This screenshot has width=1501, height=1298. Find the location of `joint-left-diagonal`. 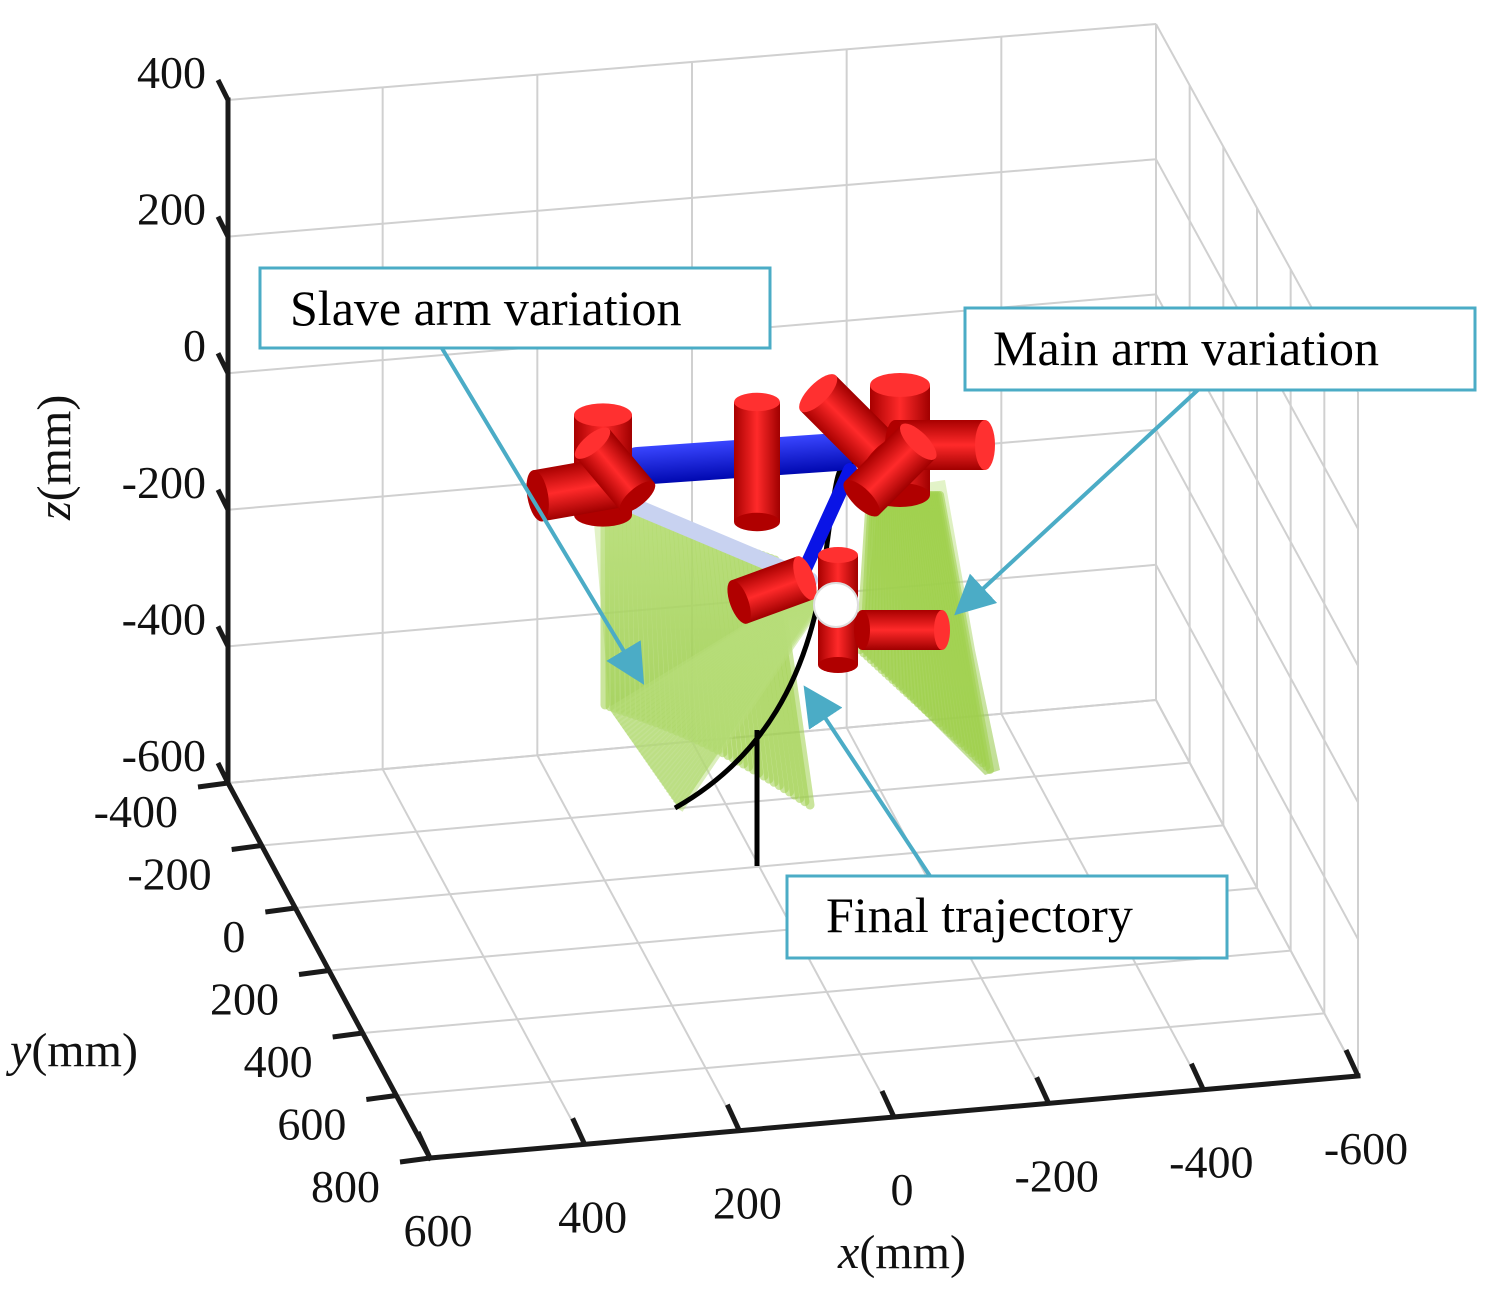

joint-left-diagonal is located at coordinates (615, 470).